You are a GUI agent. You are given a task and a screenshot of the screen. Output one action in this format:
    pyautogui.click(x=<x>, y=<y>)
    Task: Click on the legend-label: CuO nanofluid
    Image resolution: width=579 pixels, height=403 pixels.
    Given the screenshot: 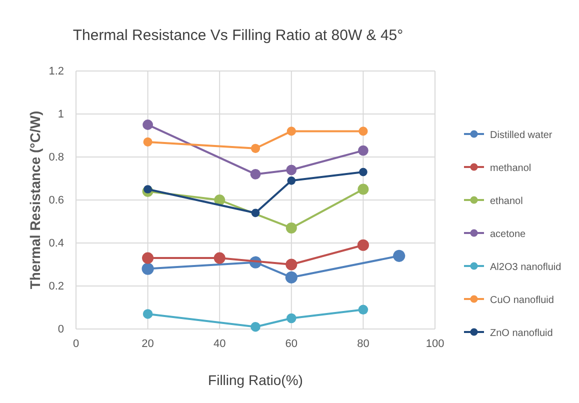 What is the action you would take?
    pyautogui.click(x=522, y=300)
    